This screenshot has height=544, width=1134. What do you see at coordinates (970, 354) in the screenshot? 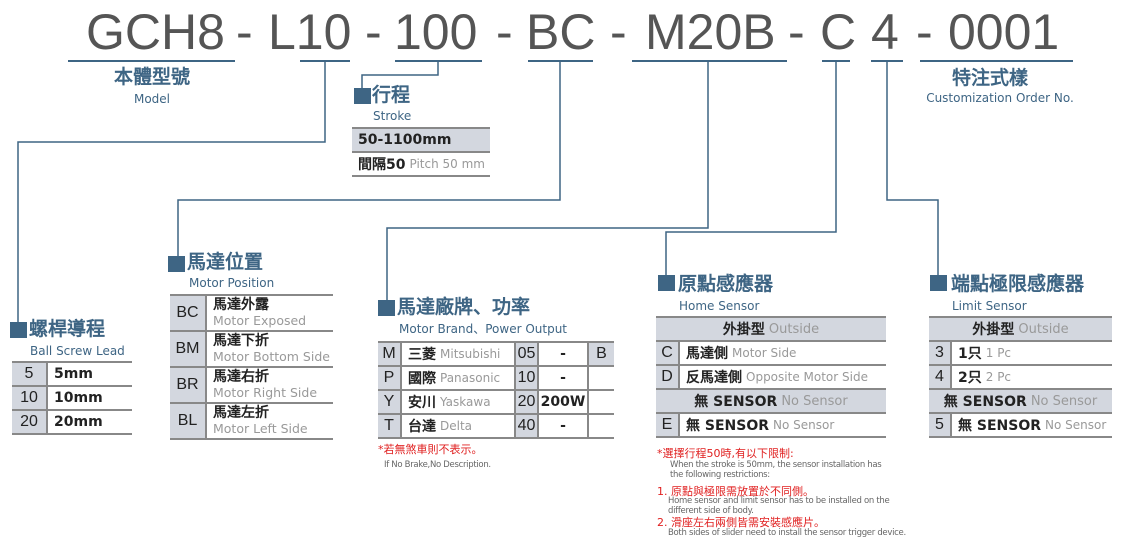
I see `option-label: 1只` at bounding box center [970, 354].